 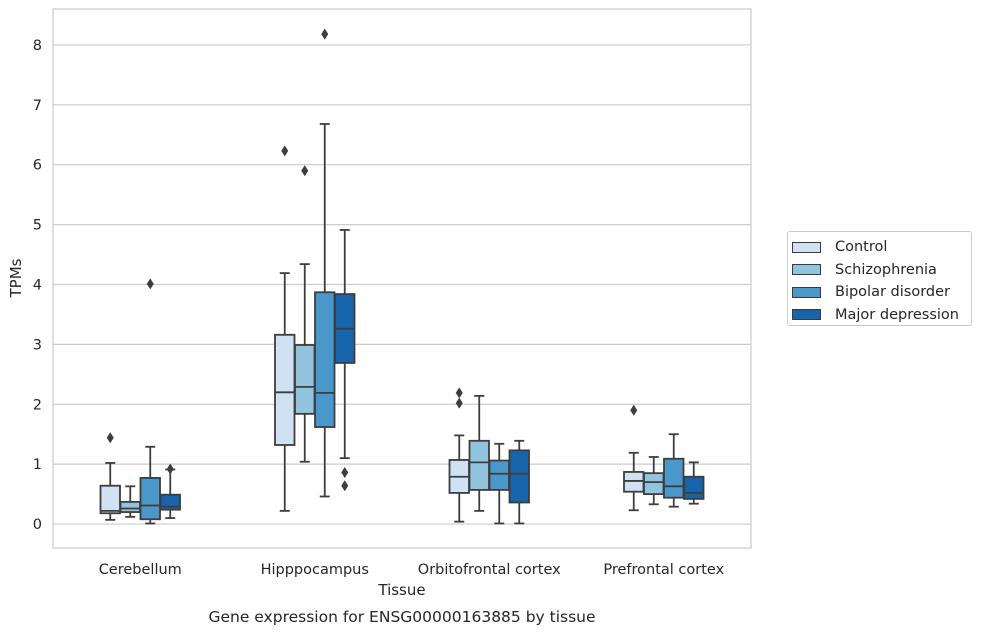 I want to click on x-axis-label: Tissue, so click(x=401, y=590).